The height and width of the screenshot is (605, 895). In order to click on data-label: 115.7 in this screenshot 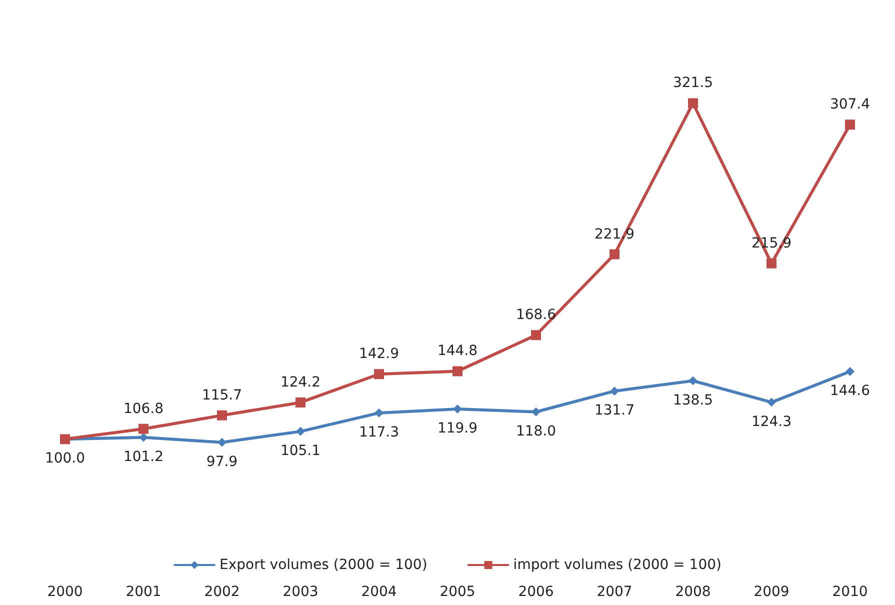, I will do `click(222, 395)`.